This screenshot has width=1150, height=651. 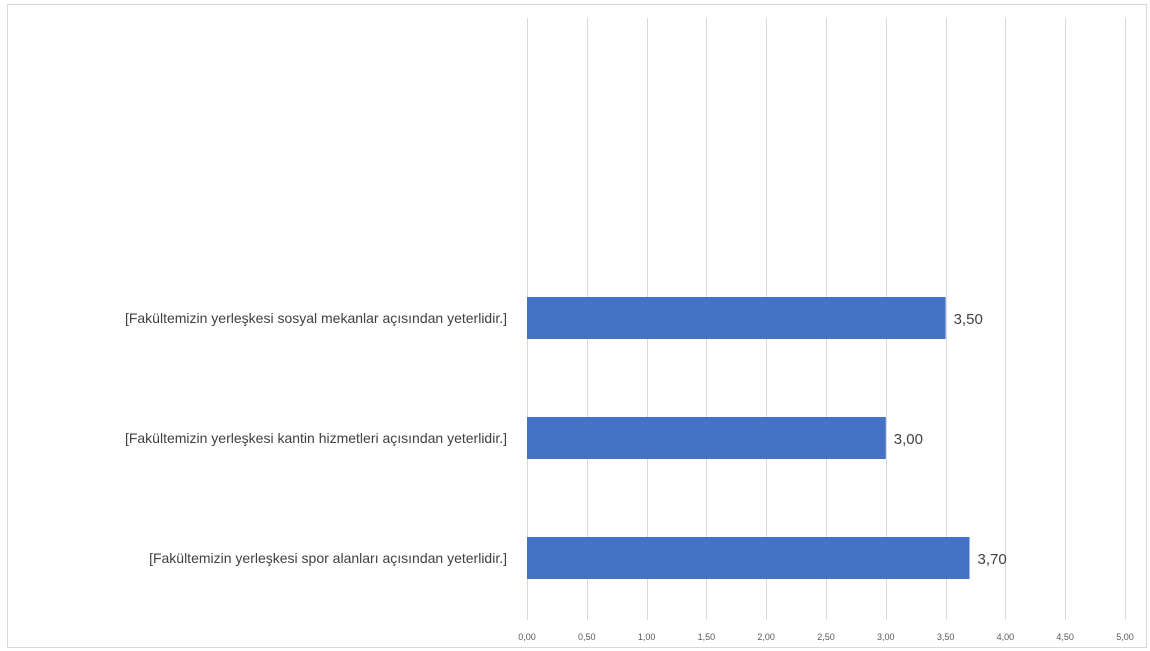 I want to click on x-tick-label: 2,50, so click(x=826, y=637).